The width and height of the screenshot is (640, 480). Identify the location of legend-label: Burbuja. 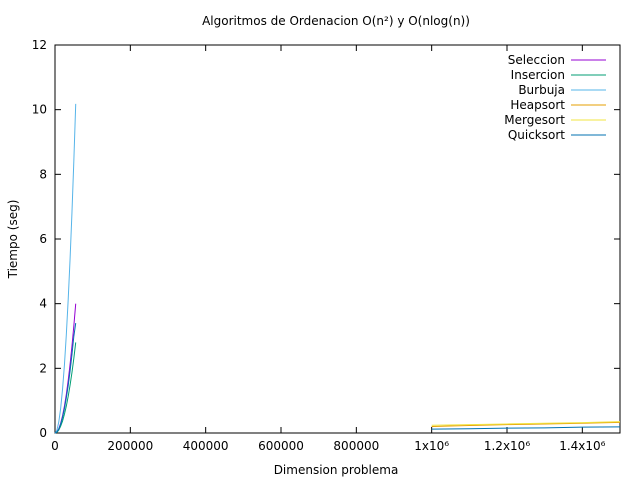
(541, 90).